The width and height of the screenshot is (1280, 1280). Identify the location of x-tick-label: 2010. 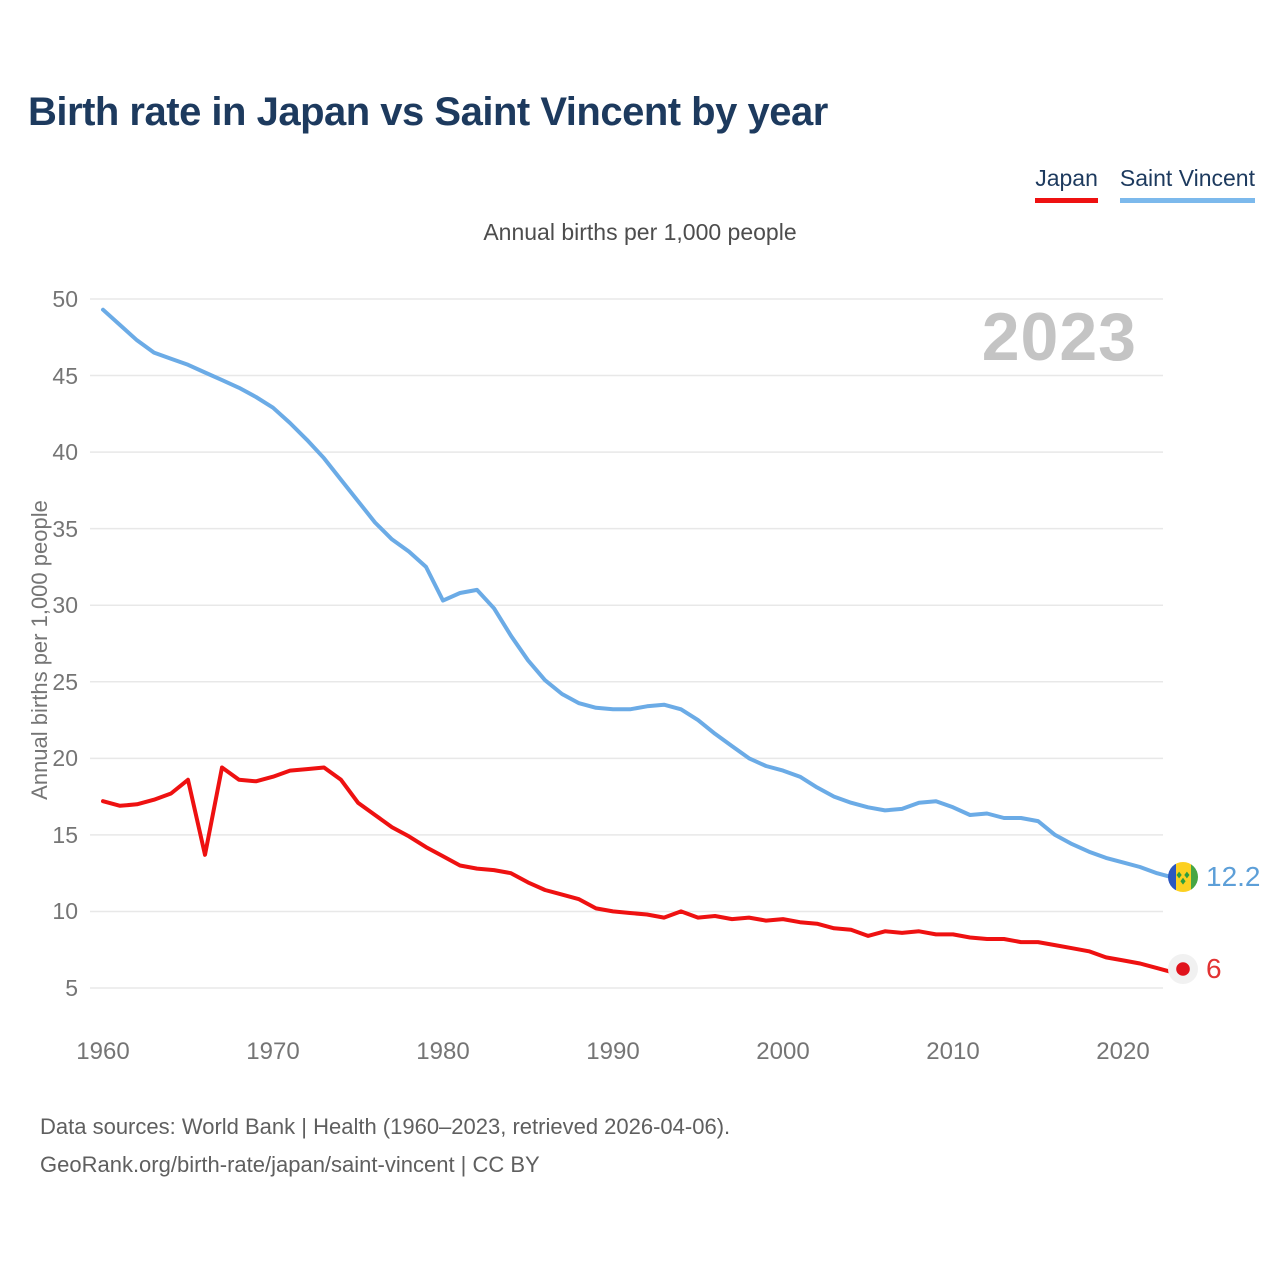
(953, 1051).